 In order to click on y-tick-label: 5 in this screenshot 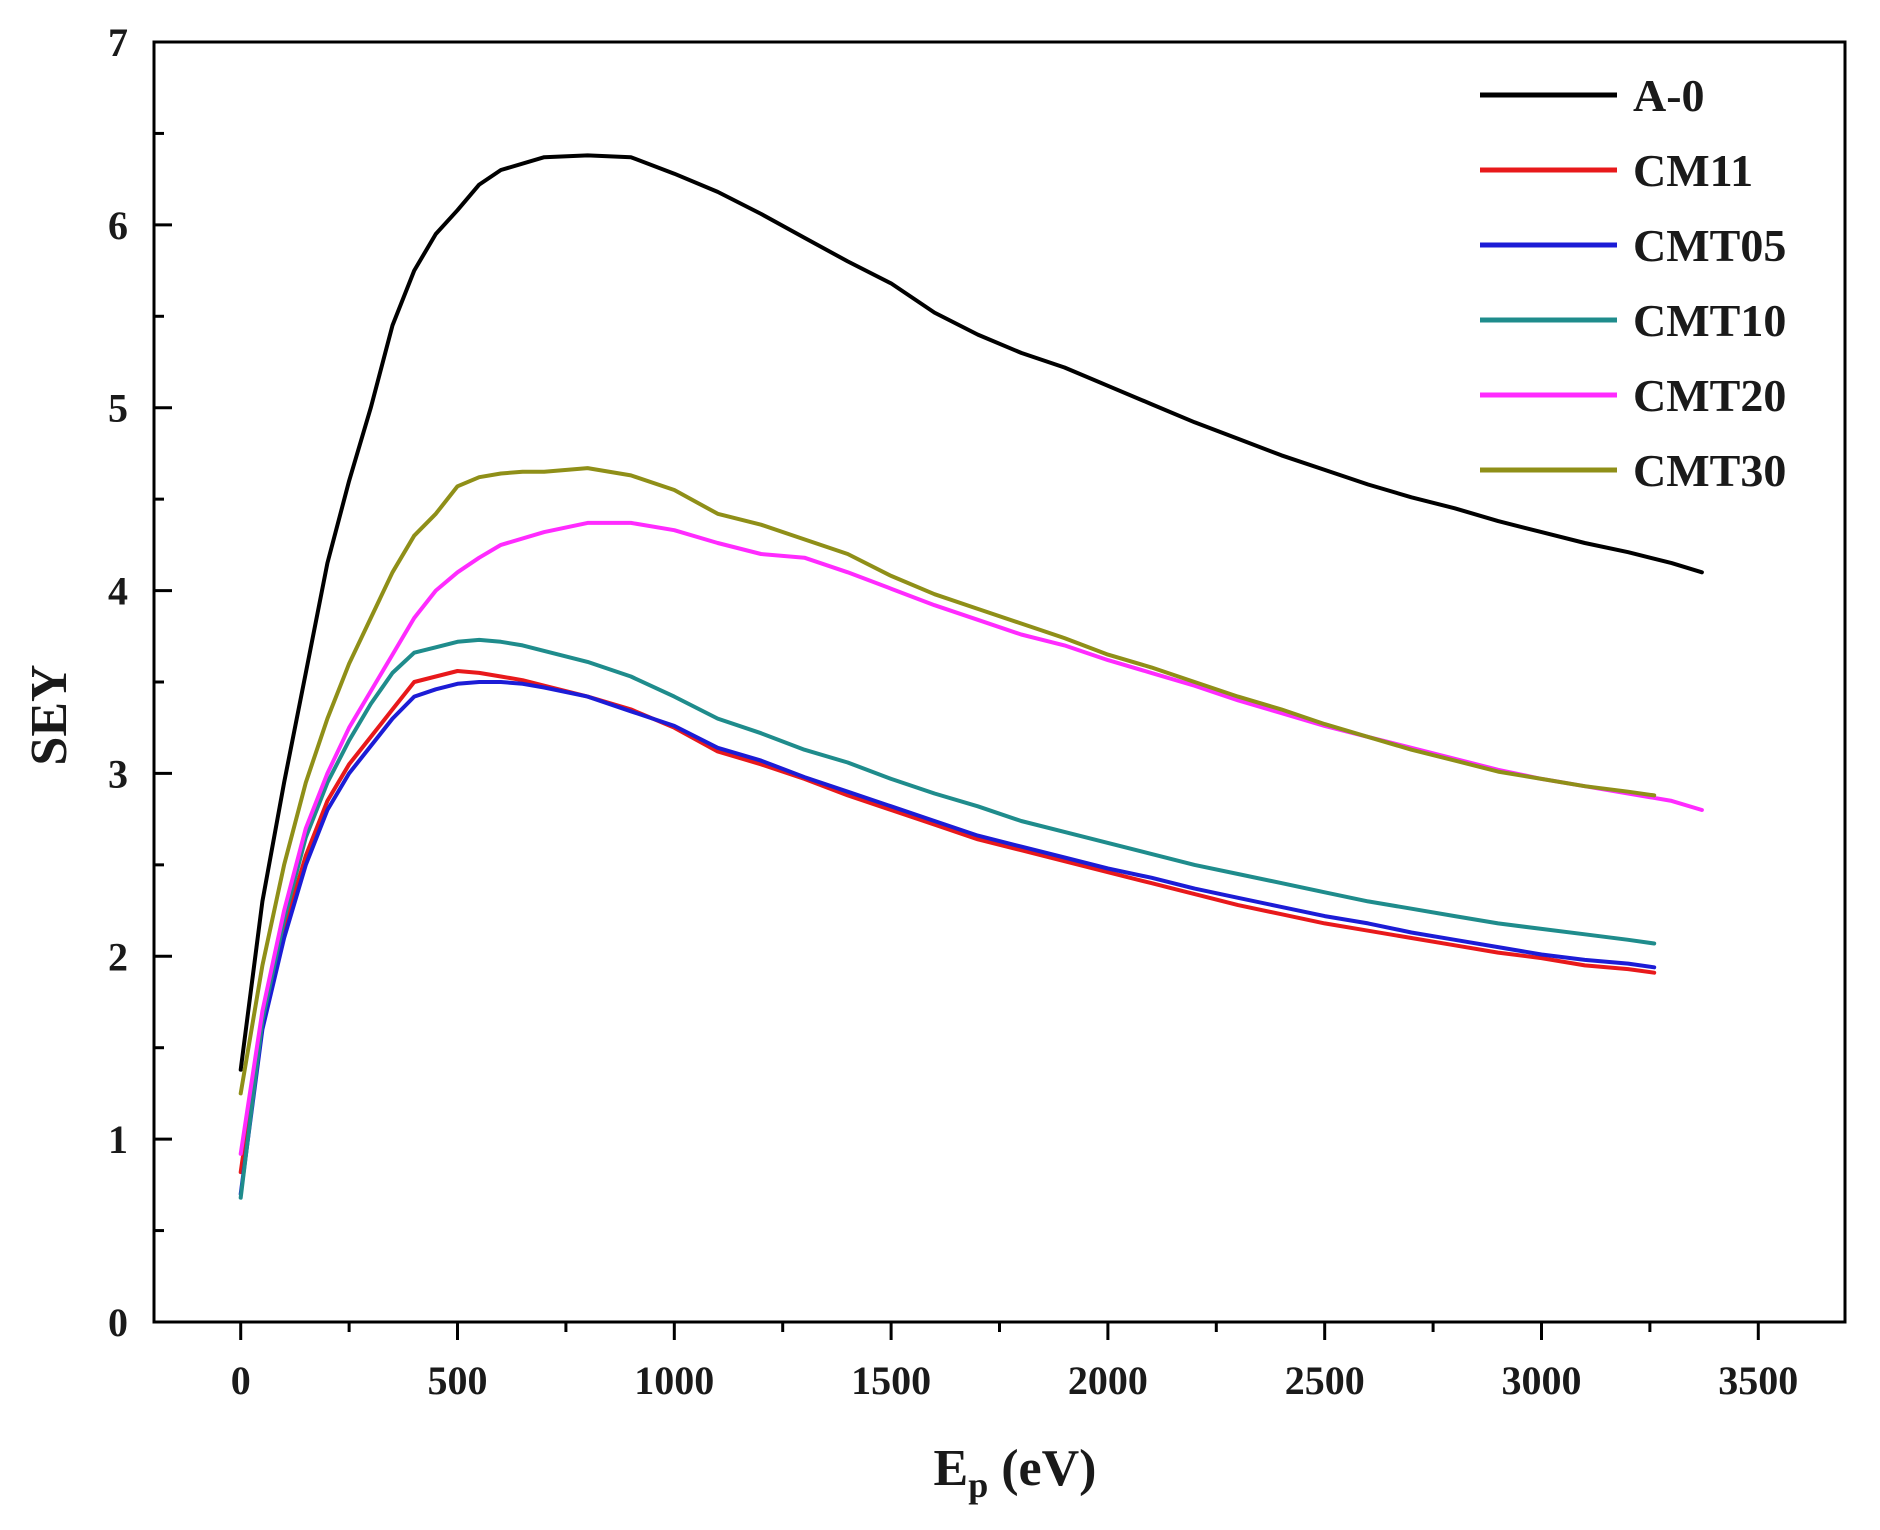, I will do `click(118, 408)`.